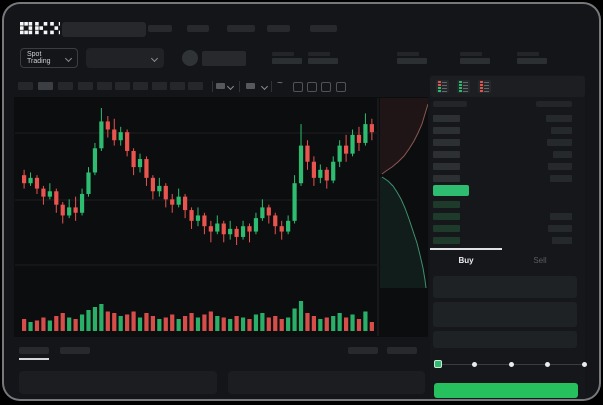  I want to click on buy-tab: Buy, so click(466, 260).